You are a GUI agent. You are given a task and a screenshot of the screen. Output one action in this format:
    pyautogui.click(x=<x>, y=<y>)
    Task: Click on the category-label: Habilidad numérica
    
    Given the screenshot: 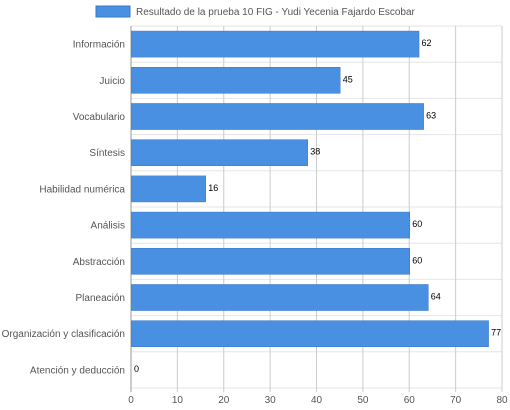 What is the action you would take?
    pyautogui.click(x=82, y=189)
    